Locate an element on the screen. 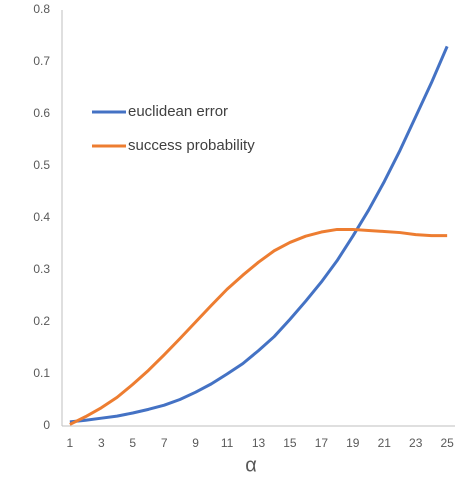 The width and height of the screenshot is (458, 484). y-tick-label: 0.5 is located at coordinates (41, 165).